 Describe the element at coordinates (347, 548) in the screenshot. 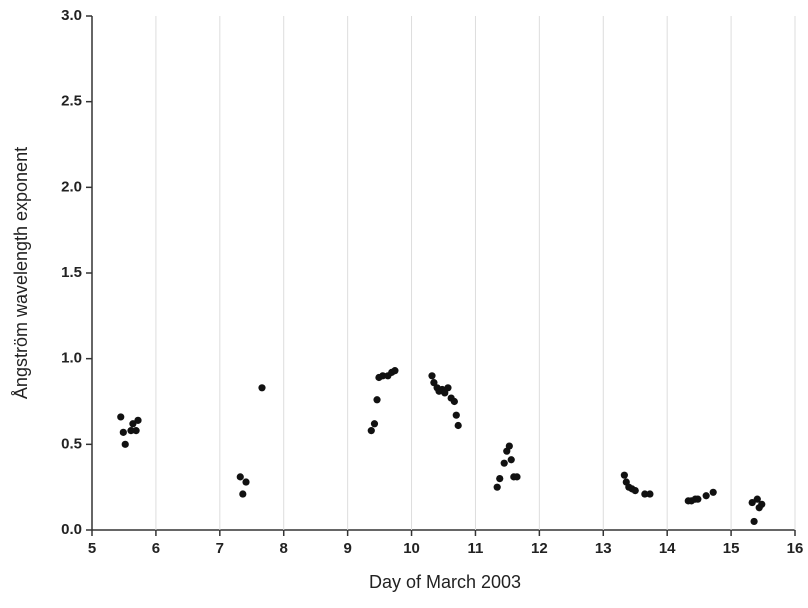

I see `x-tick-label: 9` at that location.